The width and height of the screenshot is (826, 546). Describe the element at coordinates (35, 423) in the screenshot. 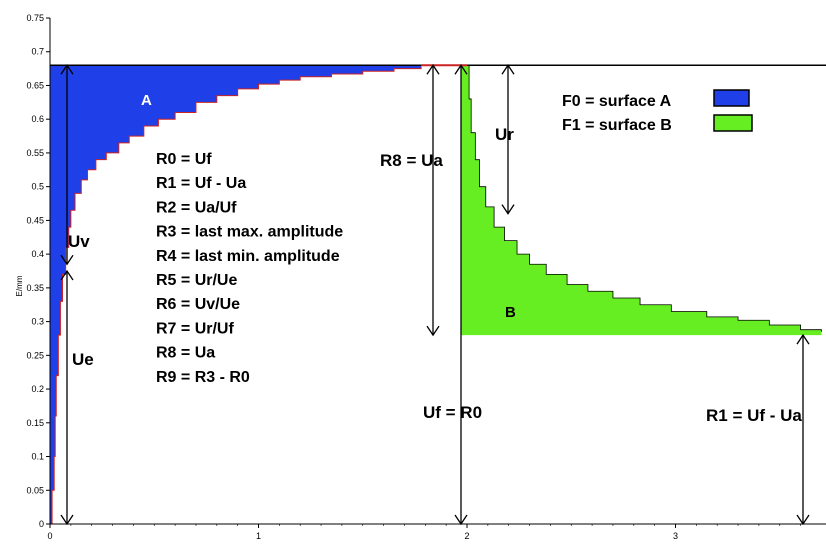

I see `y-tick-label: 0.15` at that location.